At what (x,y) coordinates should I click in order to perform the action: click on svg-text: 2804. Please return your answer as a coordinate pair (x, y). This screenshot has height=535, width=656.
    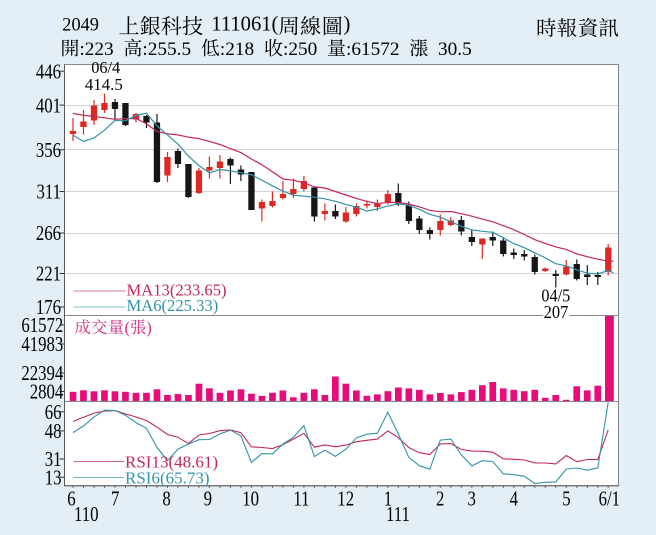
    Looking at the image, I should click on (47, 392).